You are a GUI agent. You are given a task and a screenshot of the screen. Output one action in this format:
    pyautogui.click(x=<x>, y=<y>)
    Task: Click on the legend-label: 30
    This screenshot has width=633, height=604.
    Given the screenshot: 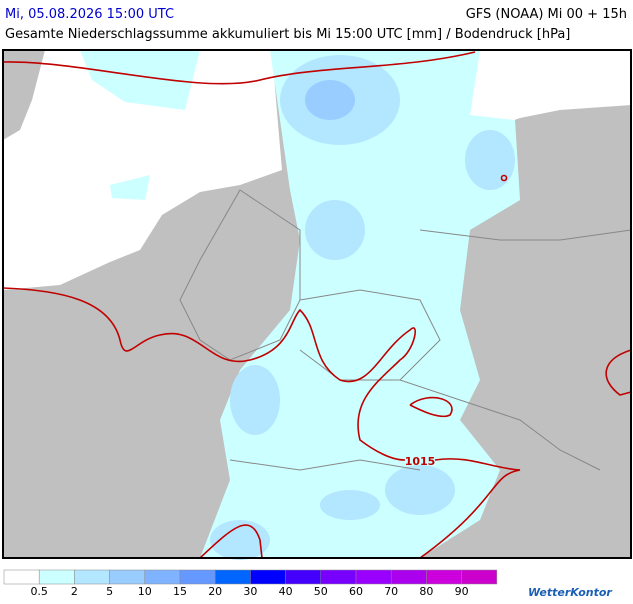 What is the action you would take?
    pyautogui.click(x=250, y=591)
    